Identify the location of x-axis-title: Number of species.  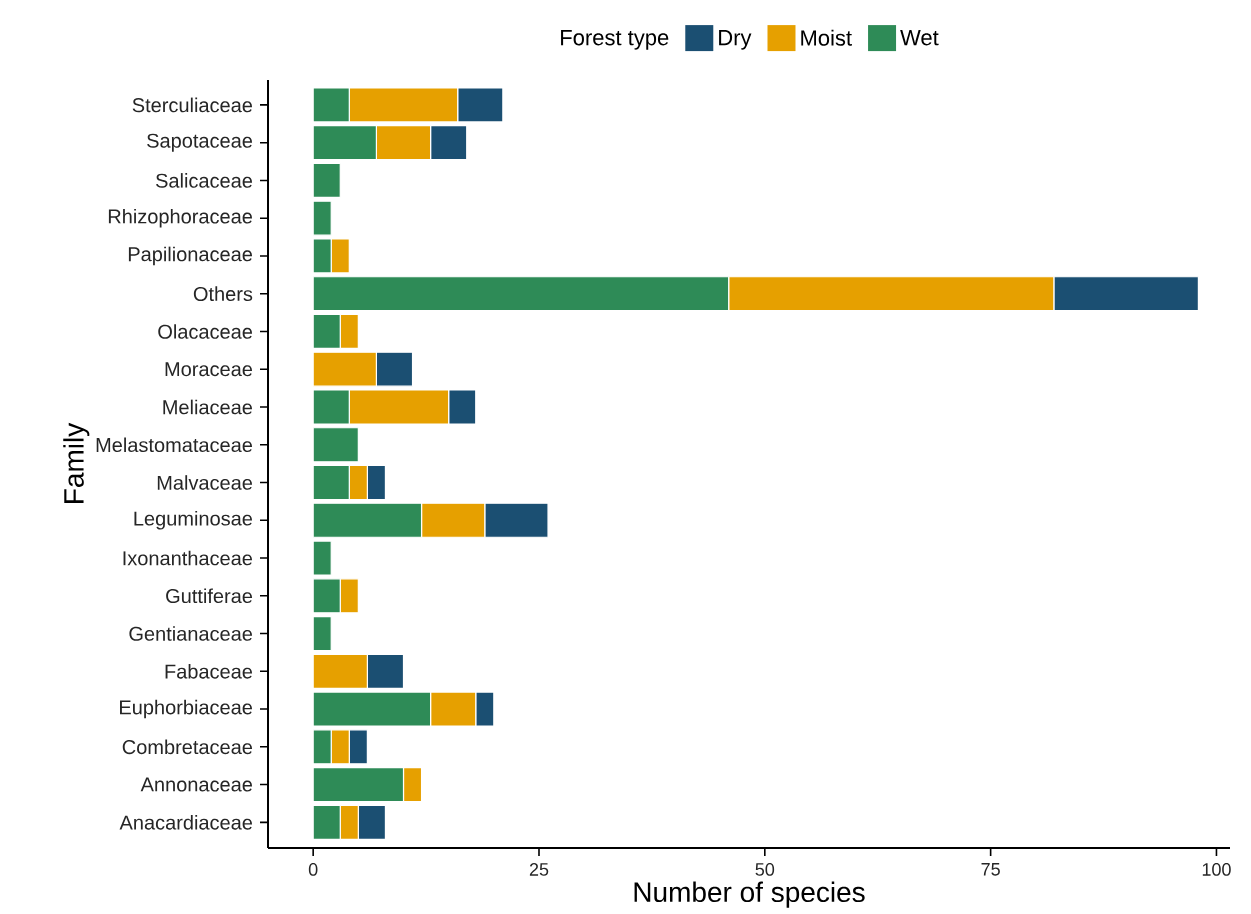
(749, 894).